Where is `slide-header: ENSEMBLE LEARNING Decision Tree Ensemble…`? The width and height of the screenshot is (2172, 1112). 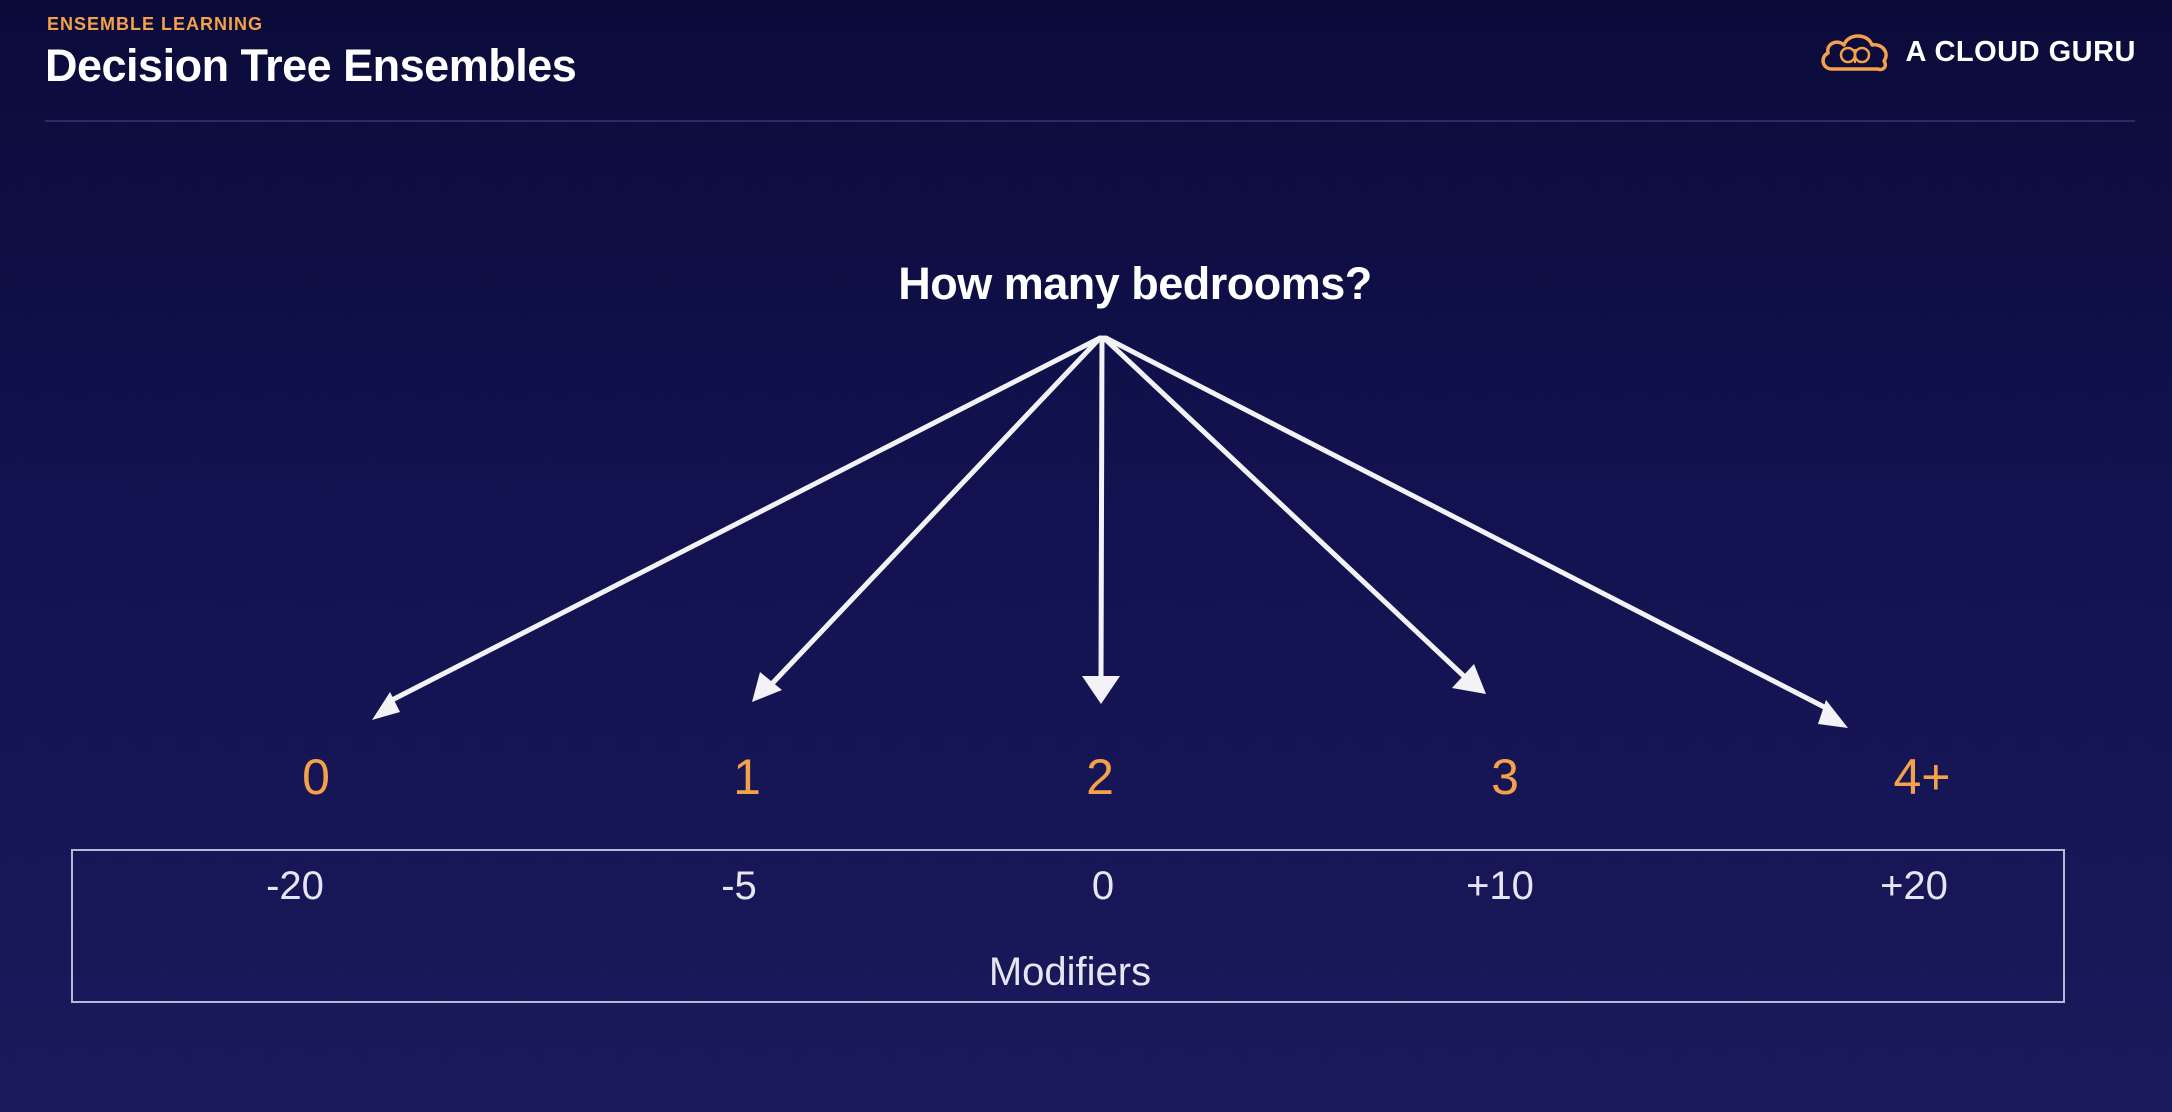
slide-header: ENSEMBLE LEARNING Decision Tree Ensemble… is located at coordinates (1086, 62).